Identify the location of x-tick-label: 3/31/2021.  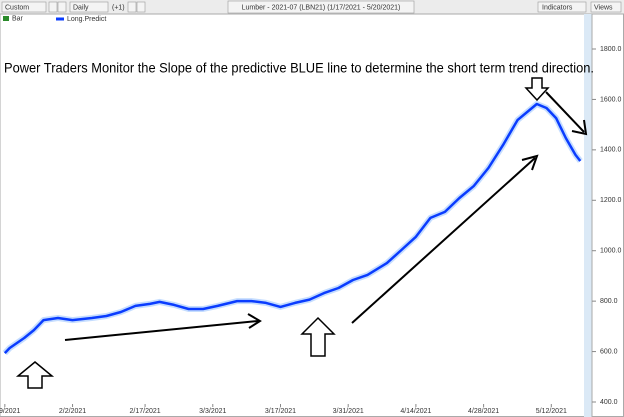
(348, 411).